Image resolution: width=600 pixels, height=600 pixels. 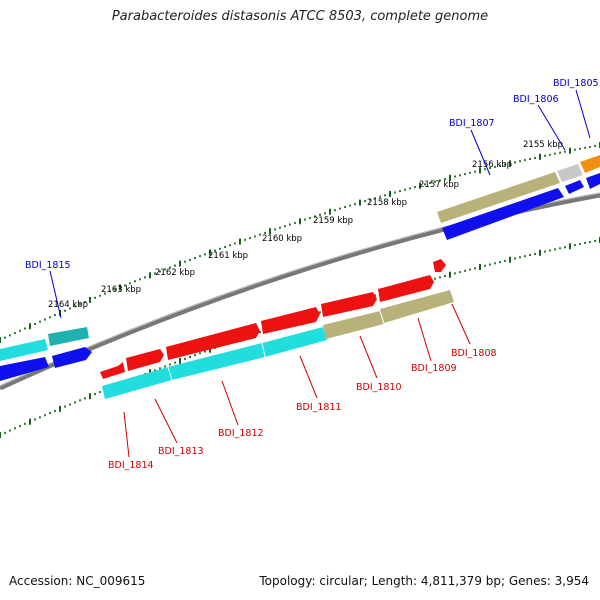 What do you see at coordinates (228, 256) in the screenshot?
I see `scale-label-2161: 2161 kbp` at bounding box center [228, 256].